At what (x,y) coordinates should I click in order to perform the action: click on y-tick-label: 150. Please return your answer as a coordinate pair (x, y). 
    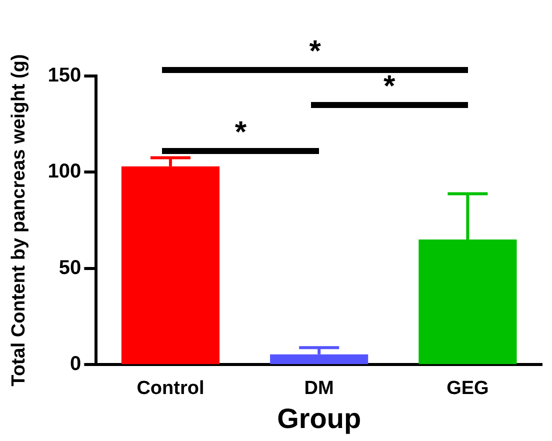
    Looking at the image, I should click on (65, 75).